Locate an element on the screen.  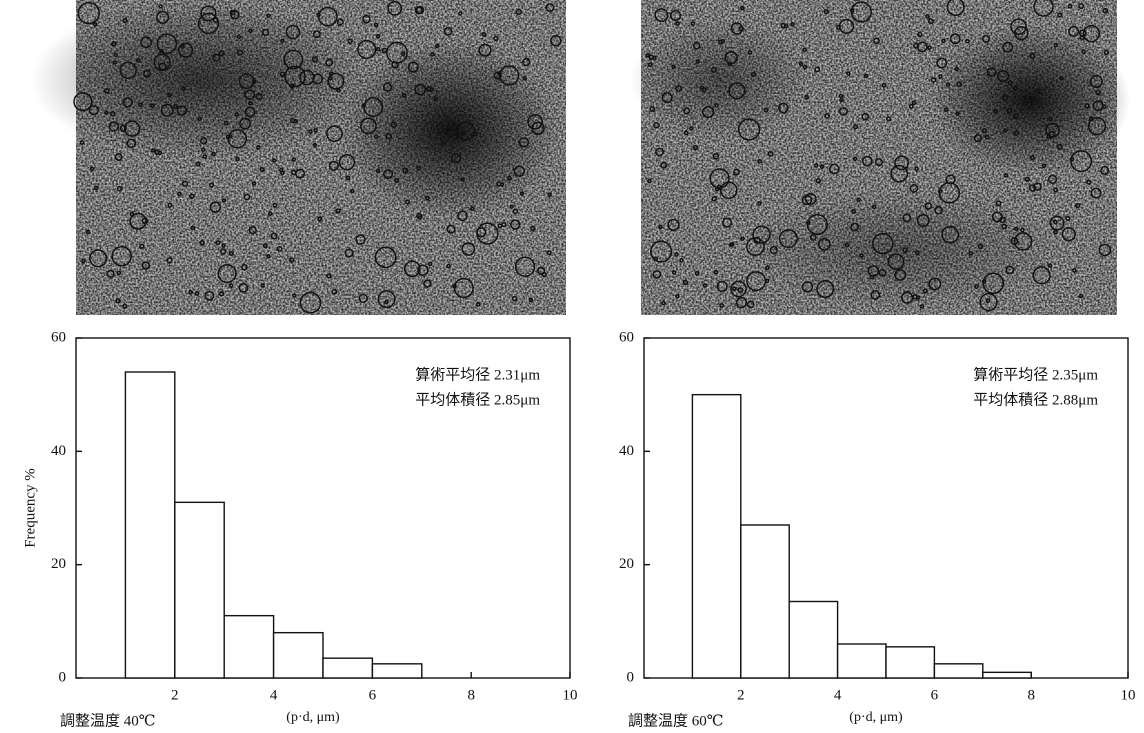
y-tick-label: 0 is located at coordinates (631, 677).